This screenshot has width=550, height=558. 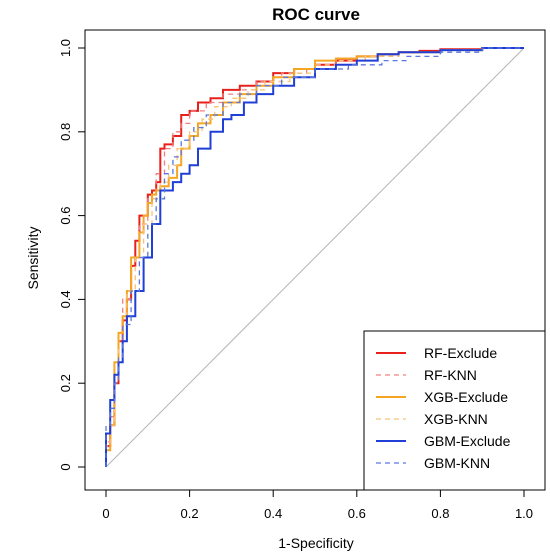 What do you see at coordinates (65, 383) in the screenshot?
I see `y-tick-label: 0.2` at bounding box center [65, 383].